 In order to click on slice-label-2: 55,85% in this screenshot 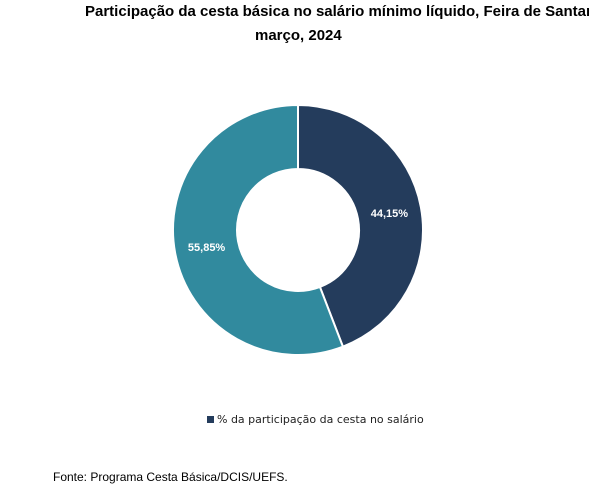, I will do `click(207, 248)`.